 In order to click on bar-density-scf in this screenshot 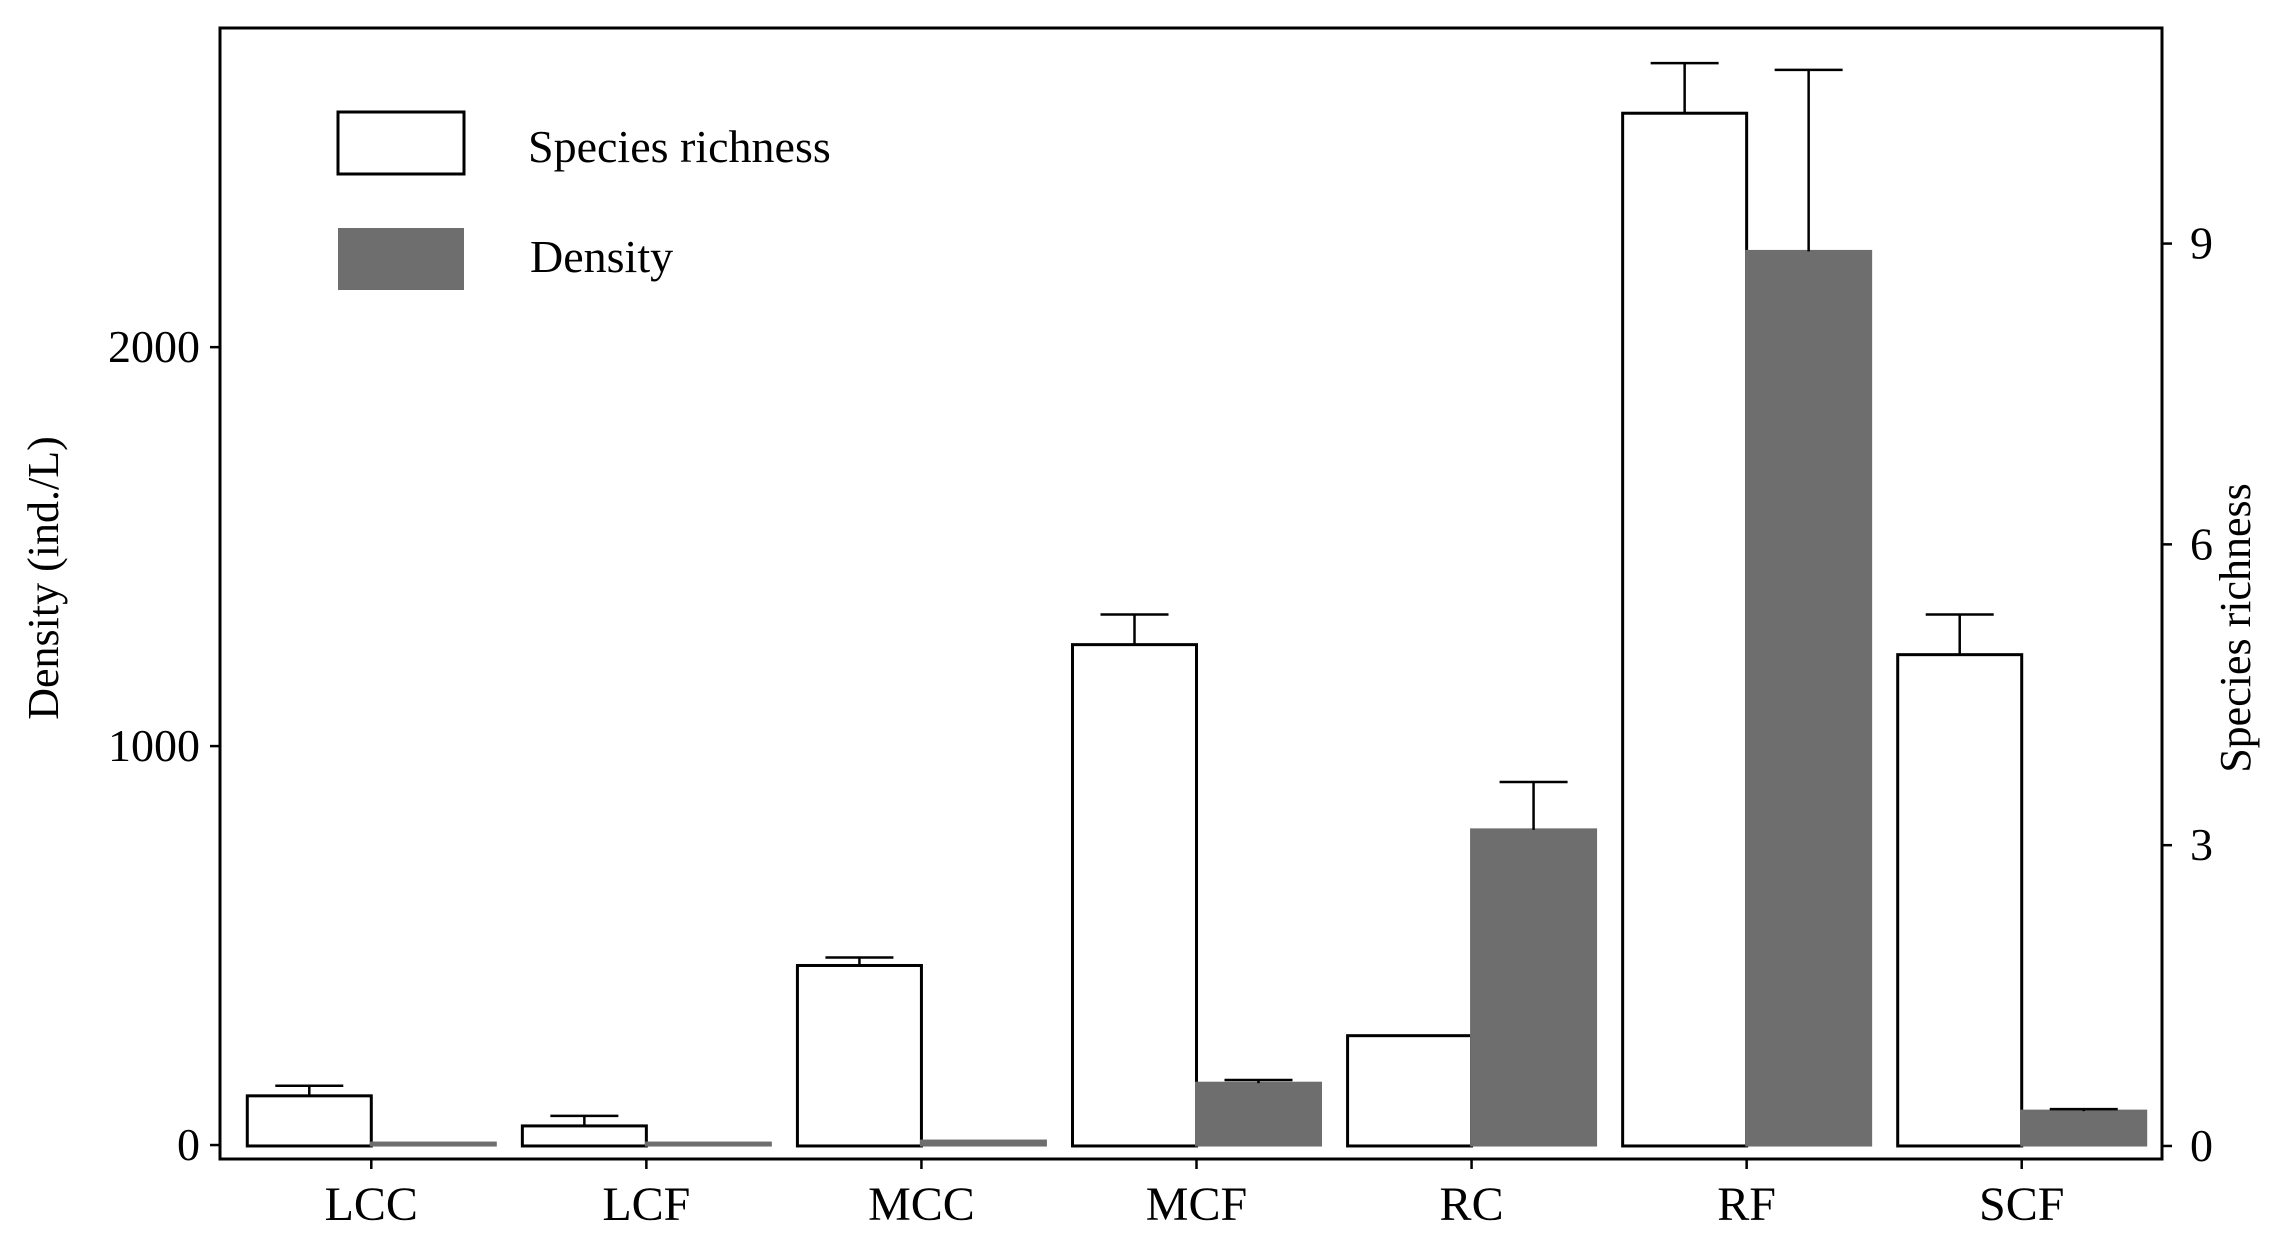, I will do `click(2084, 1128)`.